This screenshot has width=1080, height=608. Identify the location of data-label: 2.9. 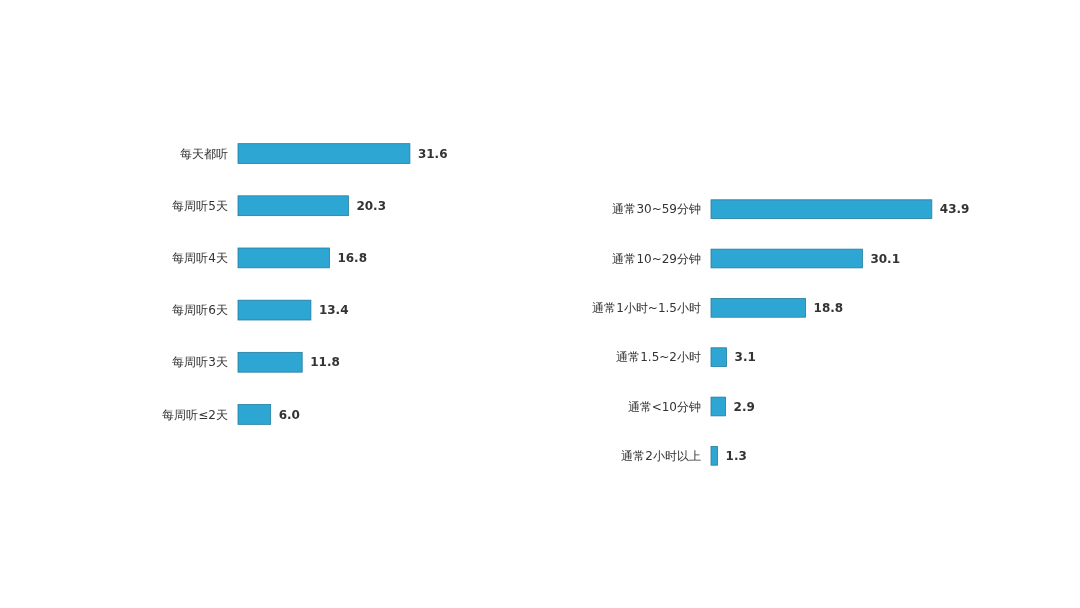
(744, 406).